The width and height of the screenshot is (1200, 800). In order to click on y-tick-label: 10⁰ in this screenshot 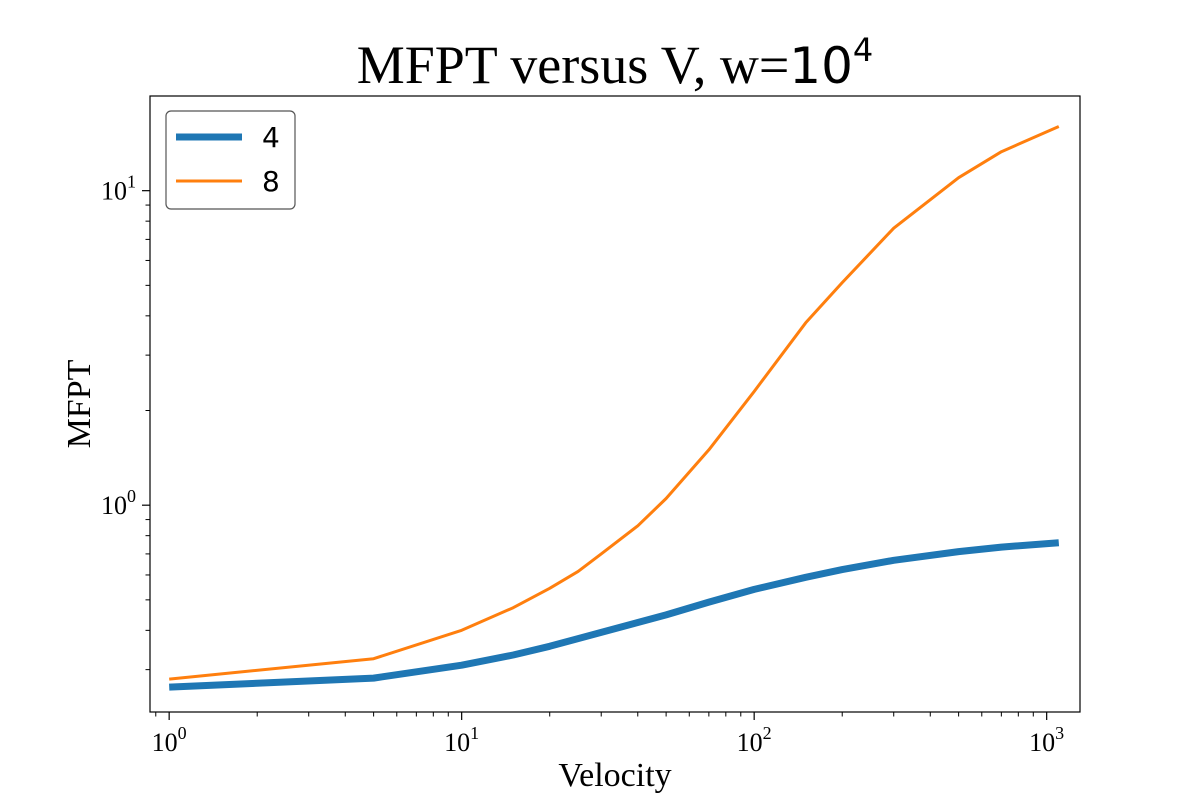, I will do `click(118, 503)`.